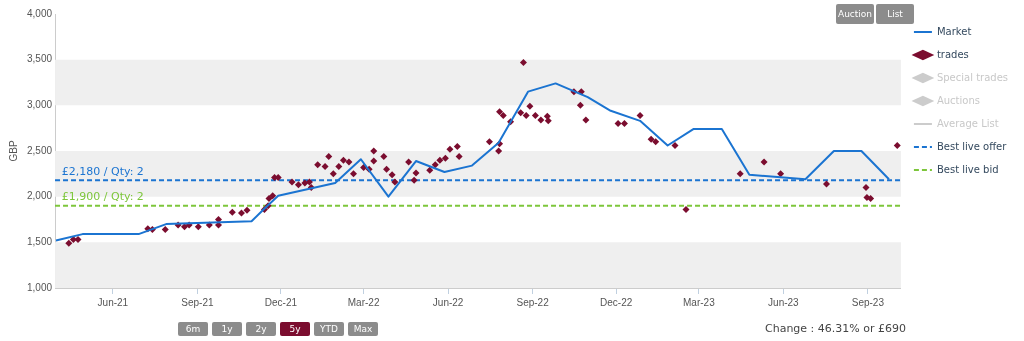  What do you see at coordinates (295, 329) in the screenshot?
I see `text: 5y` at bounding box center [295, 329].